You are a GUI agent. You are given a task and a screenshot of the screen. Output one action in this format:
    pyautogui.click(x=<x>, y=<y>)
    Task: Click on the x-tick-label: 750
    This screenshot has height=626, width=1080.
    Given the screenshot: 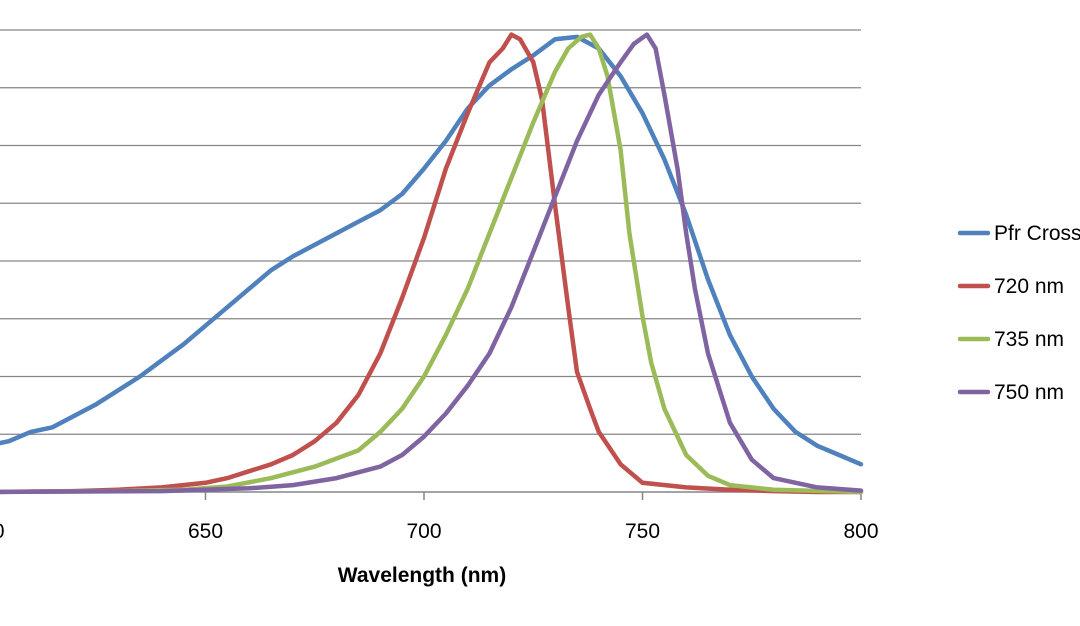 What is the action you would take?
    pyautogui.click(x=642, y=531)
    